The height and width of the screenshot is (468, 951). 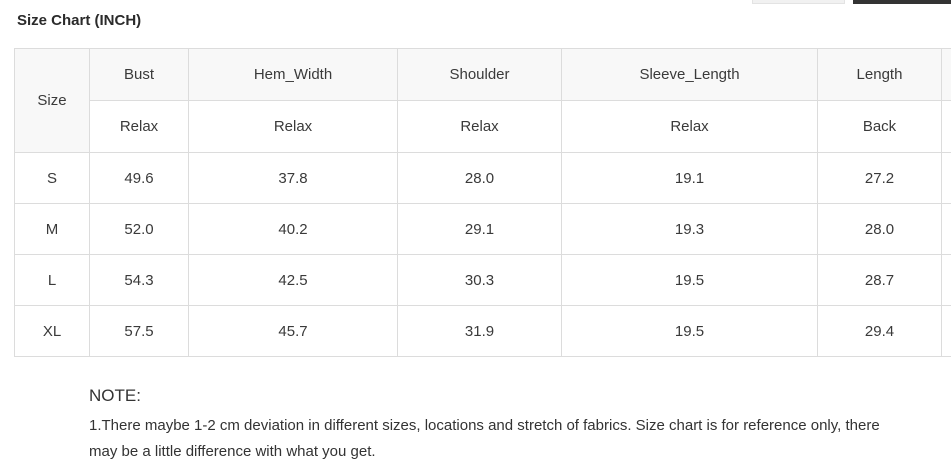 I want to click on subheader-sleeve-length: Relax, so click(x=689, y=126).